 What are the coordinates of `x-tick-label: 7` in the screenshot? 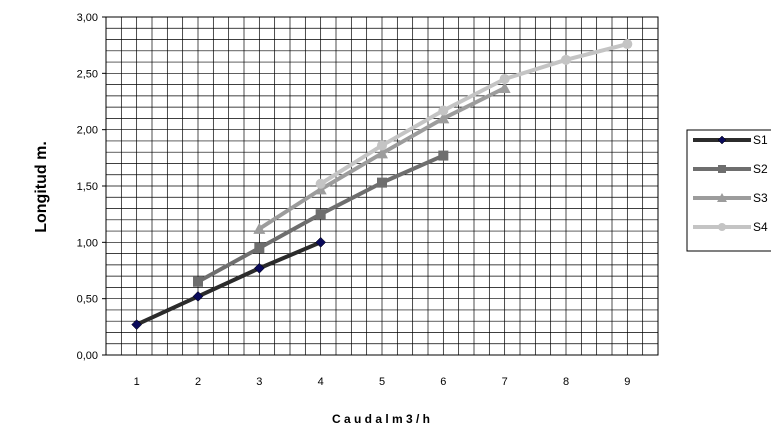 It's located at (505, 382).